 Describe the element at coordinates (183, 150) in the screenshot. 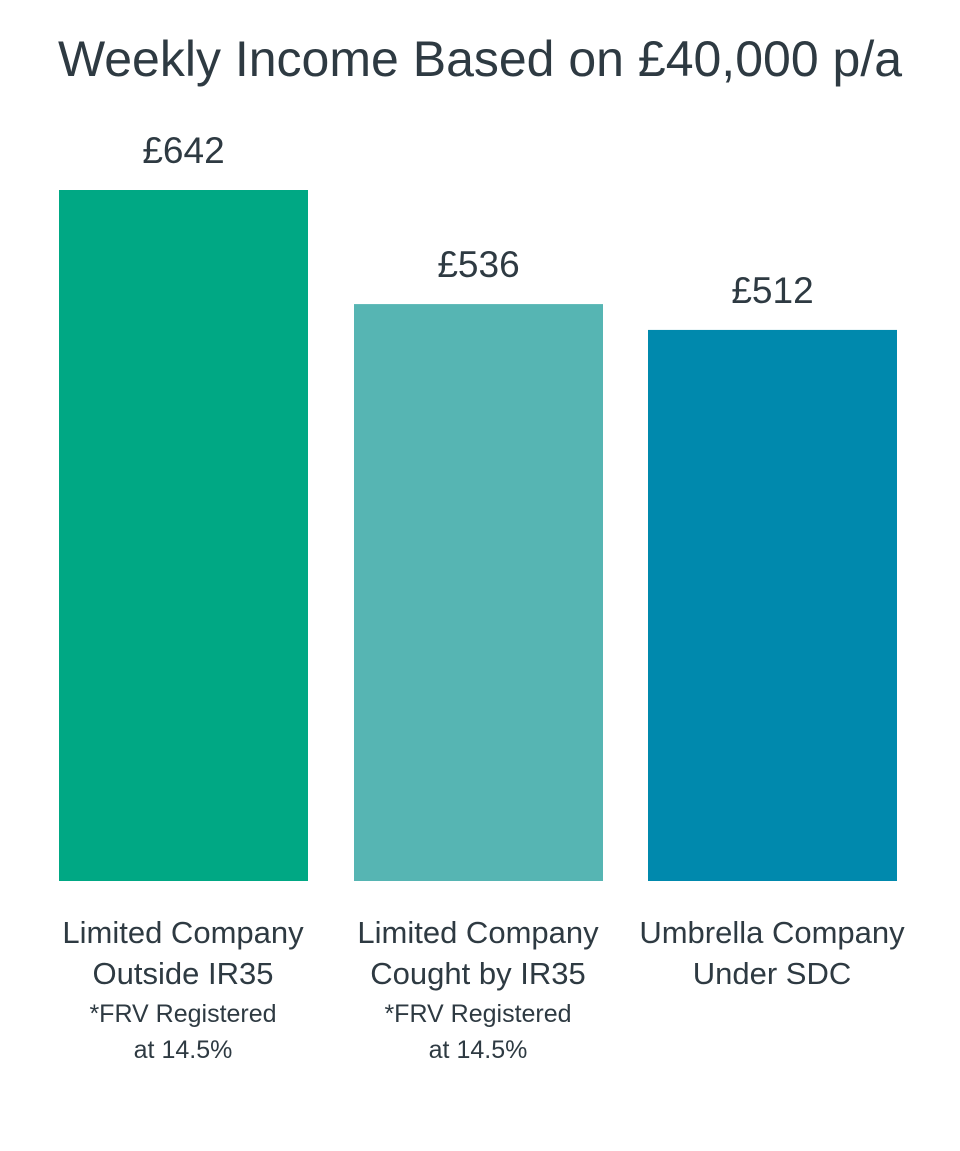

I see `value-label-1: £642` at that location.